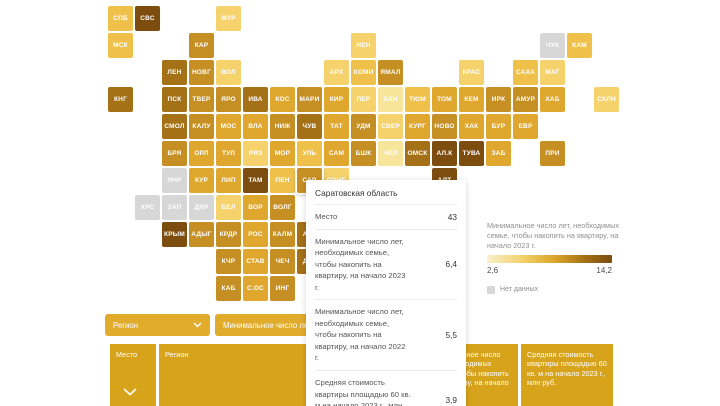 The height and width of the screenshot is (406, 720). Describe the element at coordinates (255, 261) in the screenshot. I see `map-tile-СТАВ: СТАВ` at that location.